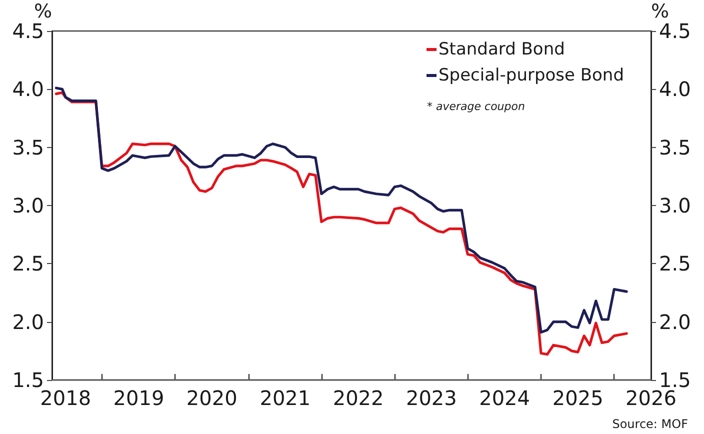 Image resolution: width=704 pixels, height=434 pixels. What do you see at coordinates (531, 76) in the screenshot?
I see `legend-label: Special-purpose Bond` at bounding box center [531, 76].